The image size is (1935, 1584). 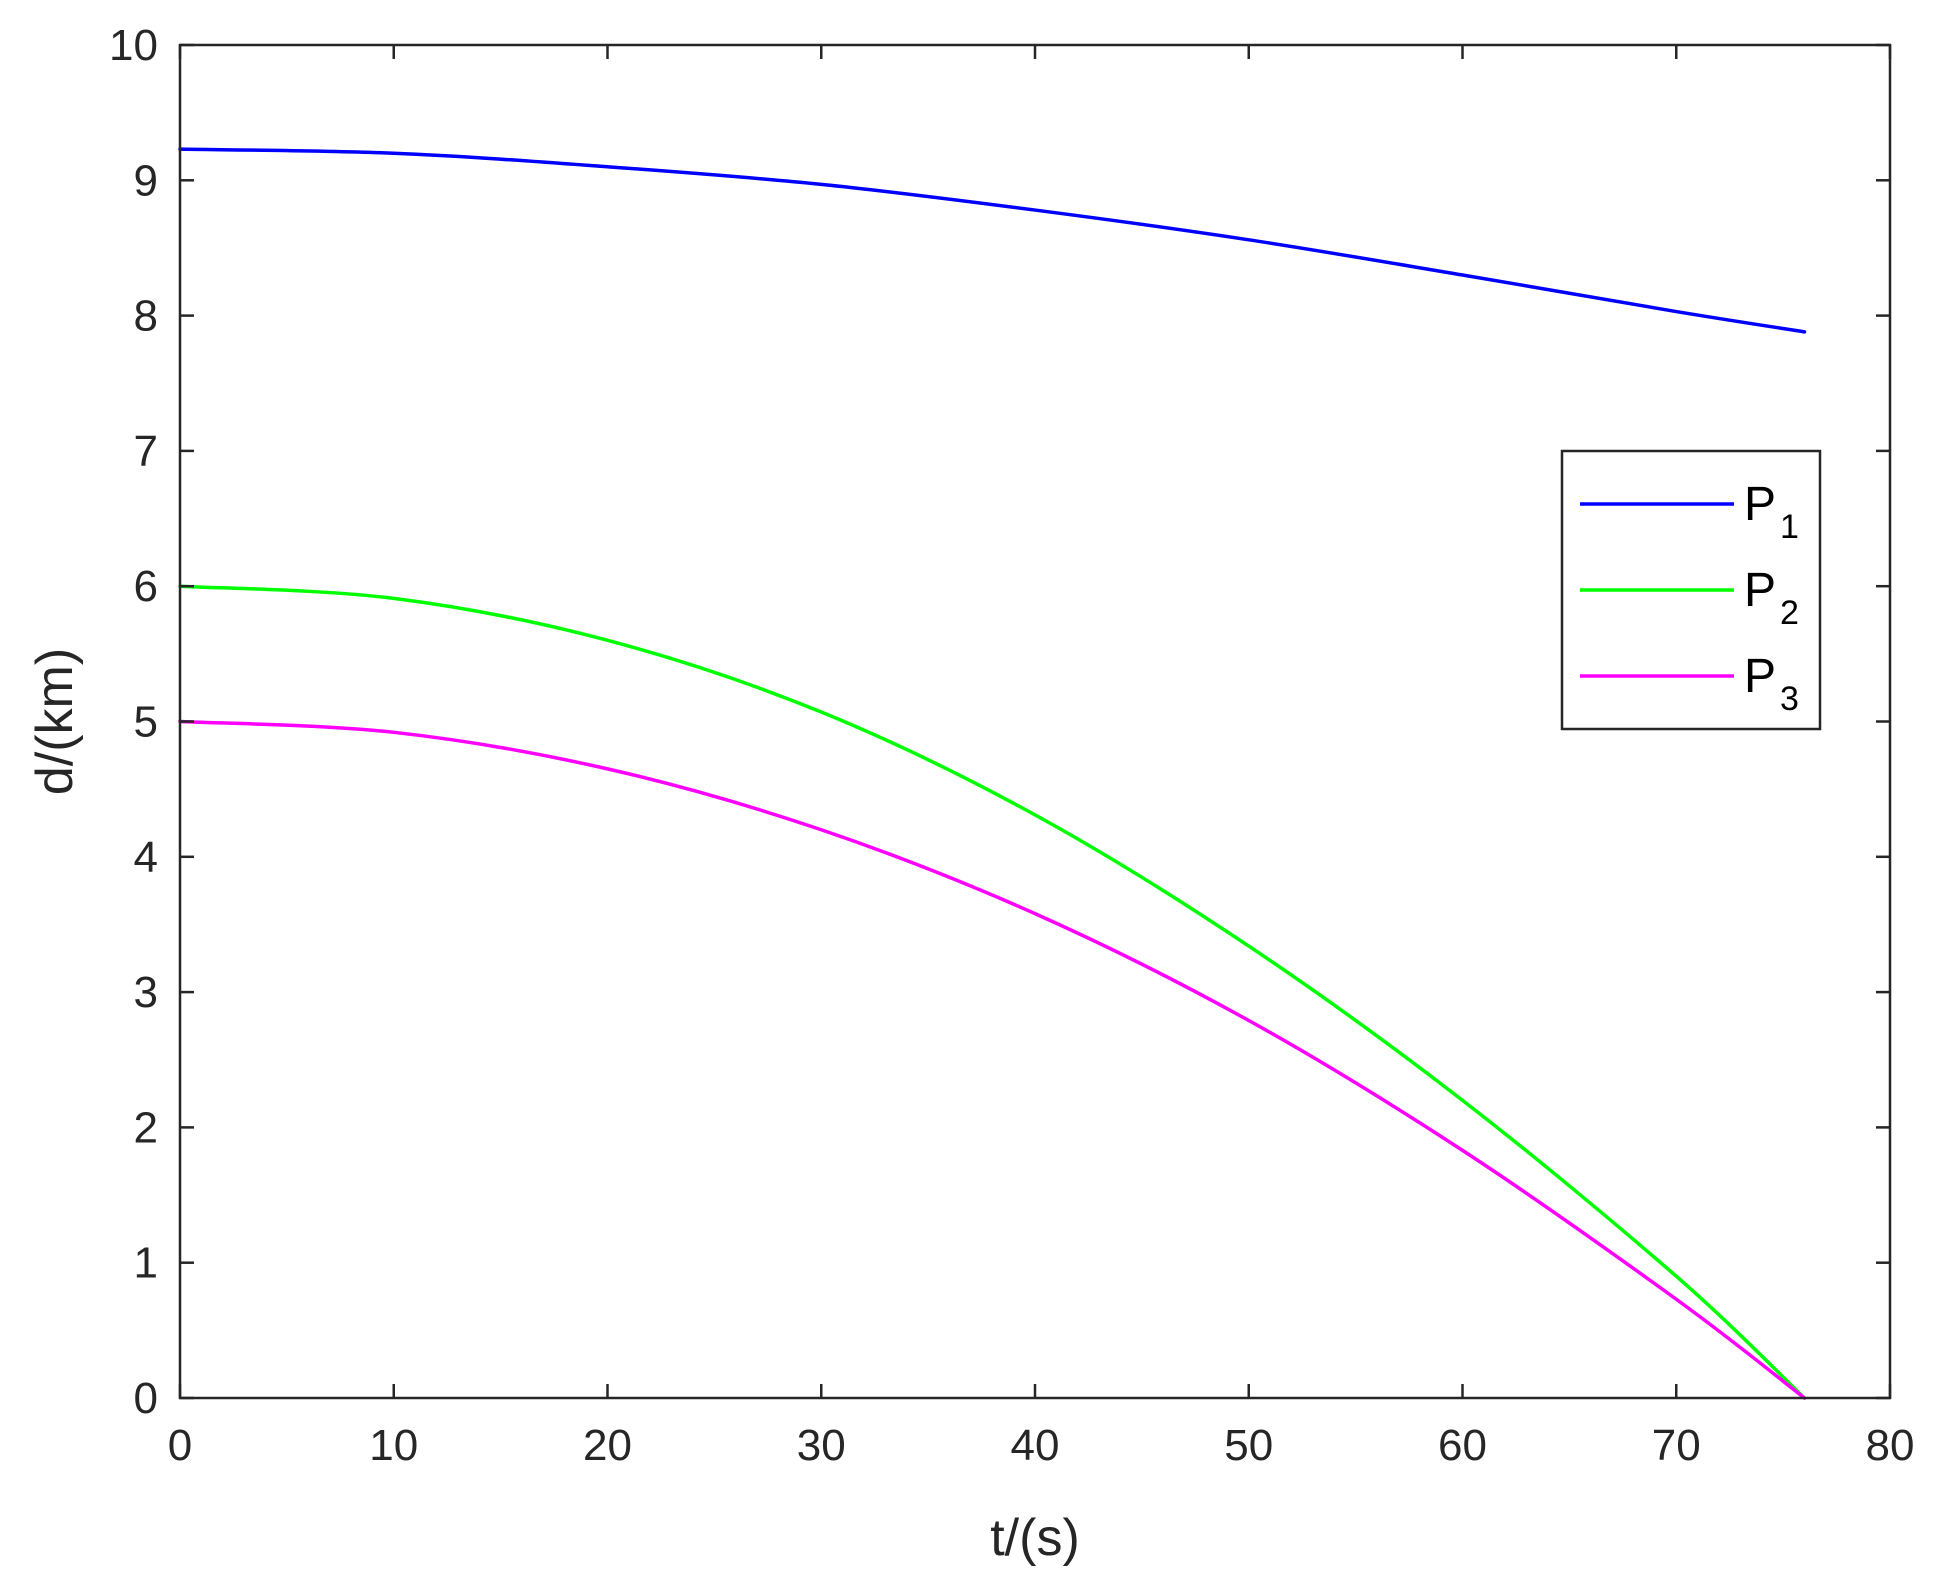 What do you see at coordinates (393, 1445) in the screenshot?
I see `x-tick-label: 10` at bounding box center [393, 1445].